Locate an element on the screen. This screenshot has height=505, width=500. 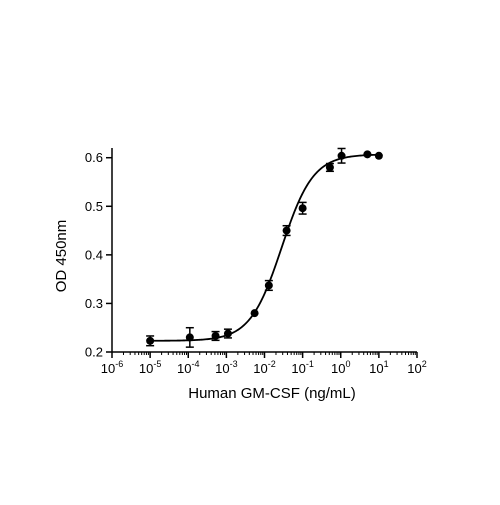
y-axis-title: OD 450nm is located at coordinates (61, 256).